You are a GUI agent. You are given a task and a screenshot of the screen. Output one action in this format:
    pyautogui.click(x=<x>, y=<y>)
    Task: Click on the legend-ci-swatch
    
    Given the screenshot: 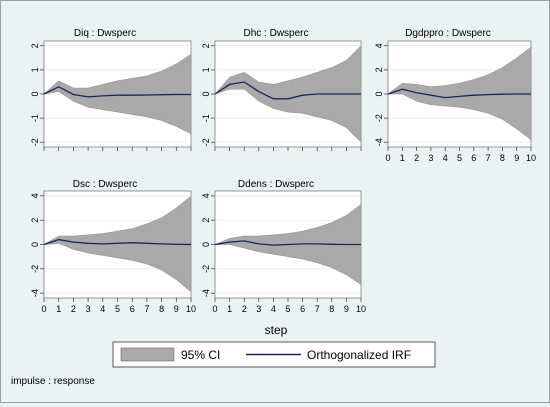 What is the action you would take?
    pyautogui.click(x=147, y=354)
    